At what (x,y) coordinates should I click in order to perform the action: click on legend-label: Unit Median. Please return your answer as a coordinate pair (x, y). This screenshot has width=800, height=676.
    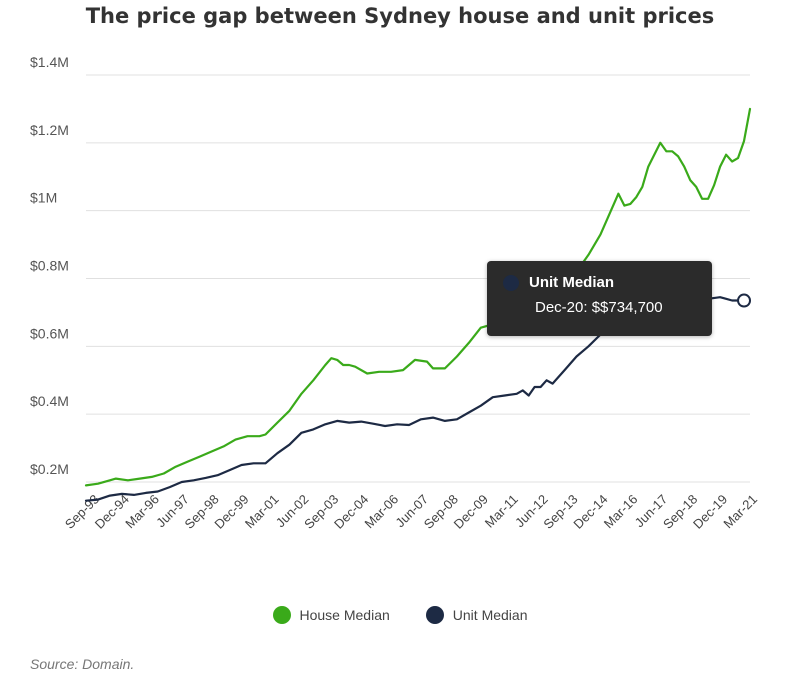
    Looking at the image, I should click on (490, 615).